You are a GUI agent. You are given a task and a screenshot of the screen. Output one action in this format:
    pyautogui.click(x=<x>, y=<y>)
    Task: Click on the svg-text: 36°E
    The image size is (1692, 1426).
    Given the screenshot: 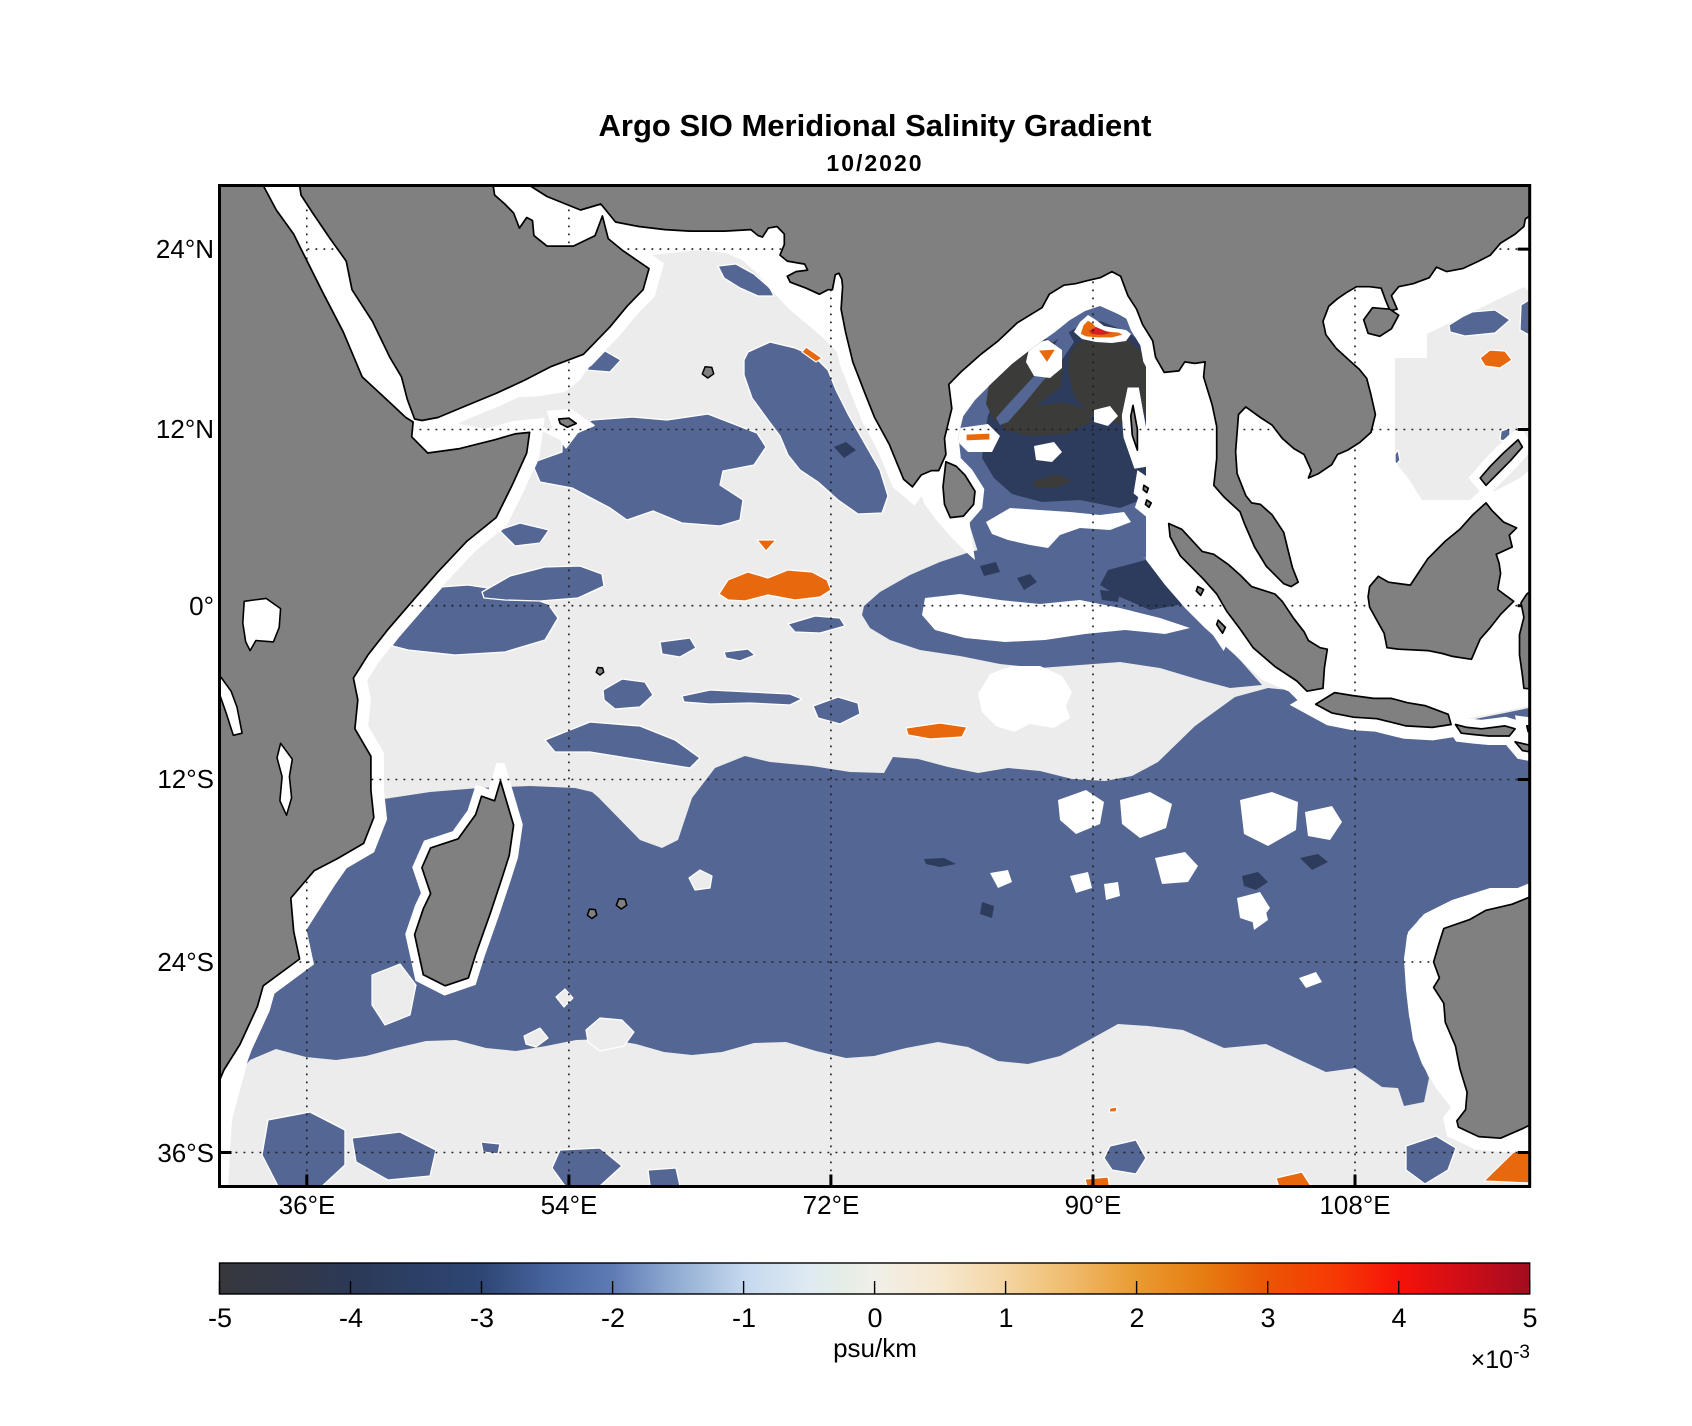 What is the action you would take?
    pyautogui.click(x=307, y=1205)
    